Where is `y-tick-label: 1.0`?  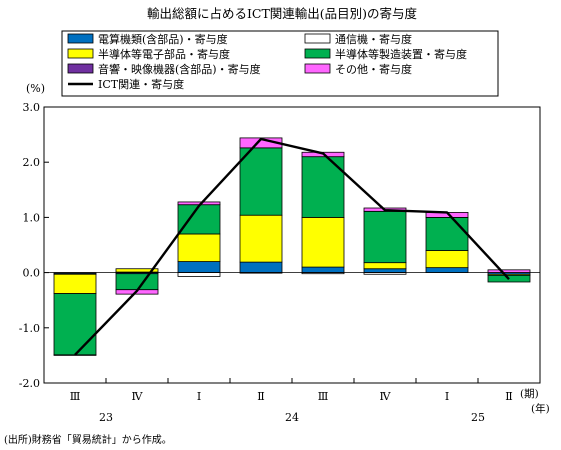 y-tick-label: 1.0 is located at coordinates (32, 217).